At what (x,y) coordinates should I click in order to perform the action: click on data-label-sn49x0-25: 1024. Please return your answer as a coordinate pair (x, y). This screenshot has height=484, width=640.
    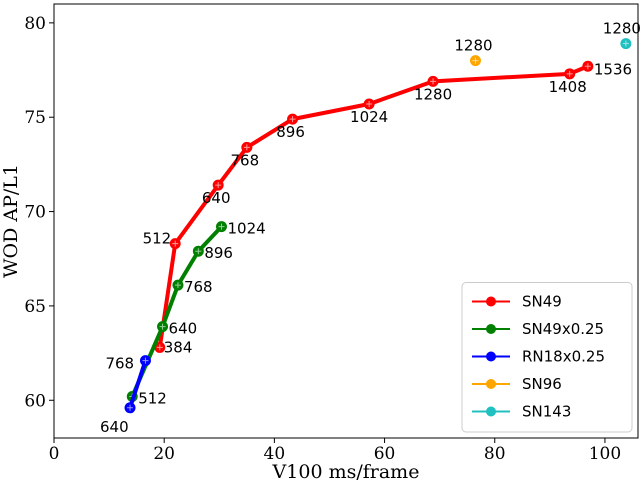
    Looking at the image, I should click on (246, 229).